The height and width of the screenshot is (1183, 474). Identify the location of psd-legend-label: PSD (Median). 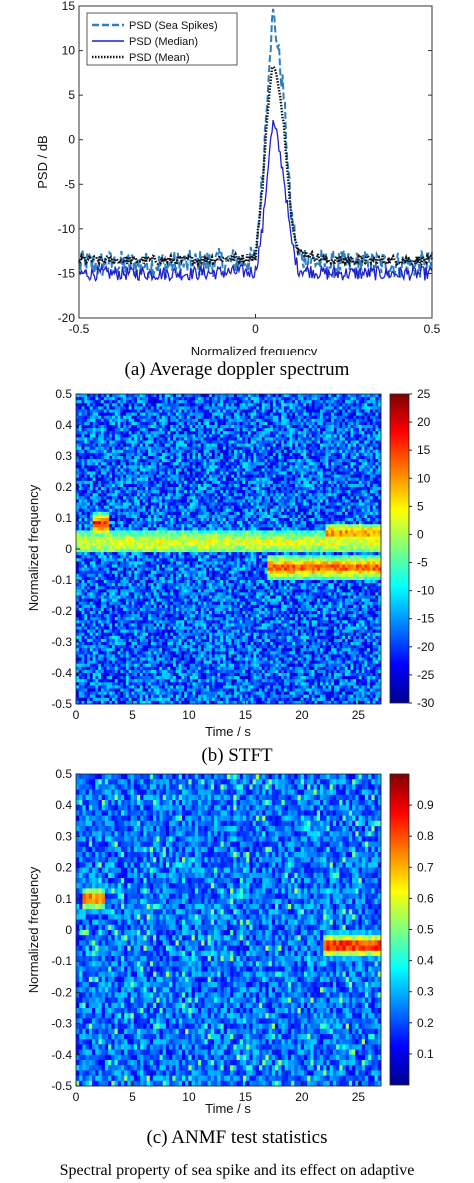
(163, 42).